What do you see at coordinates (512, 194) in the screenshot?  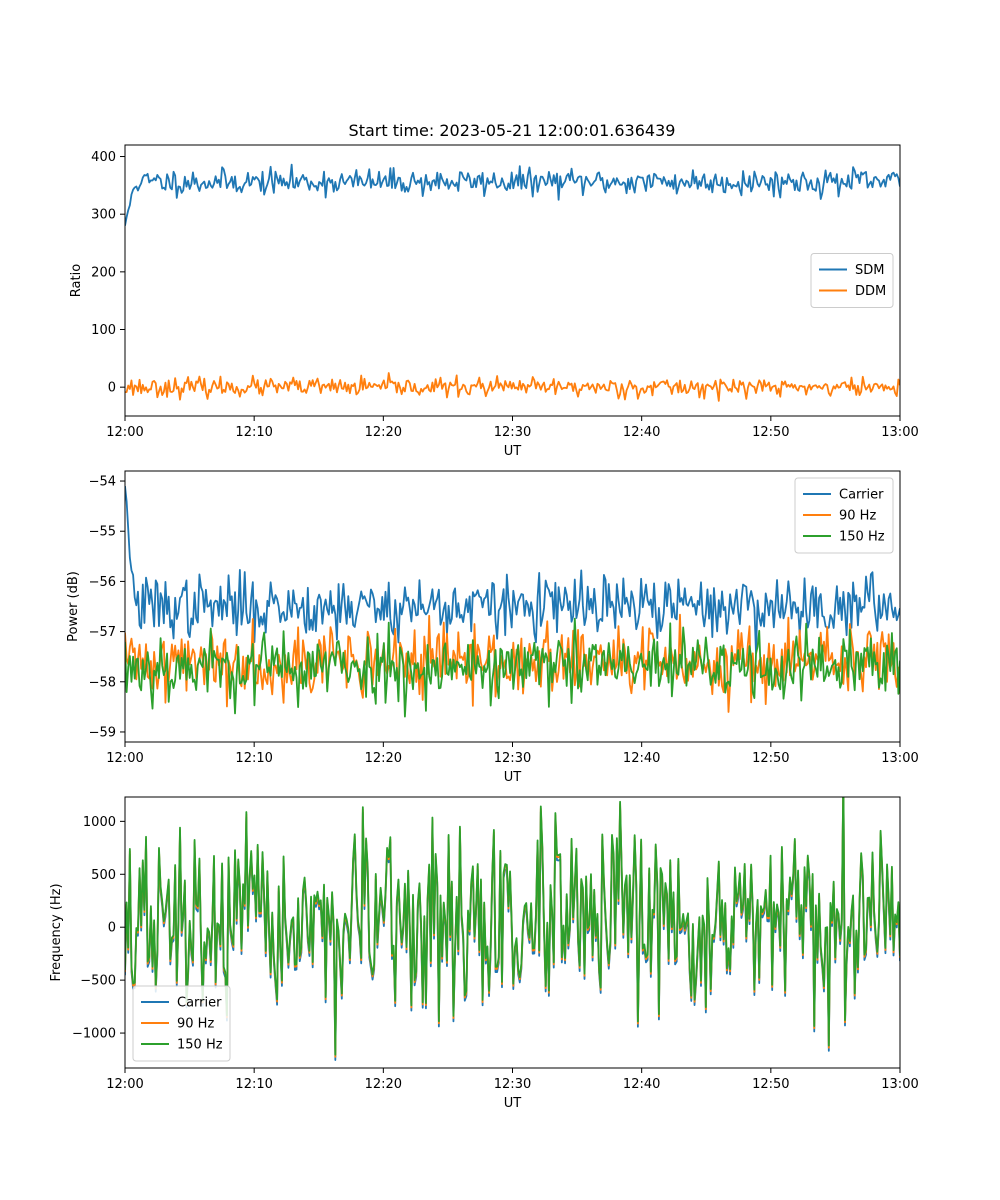 I see `series-line-sdm` at bounding box center [512, 194].